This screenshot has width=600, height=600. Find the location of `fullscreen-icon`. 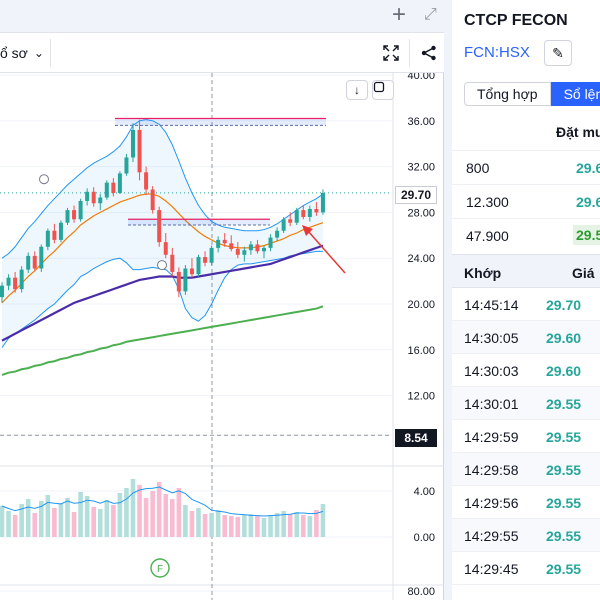

fullscreen-icon is located at coordinates (391, 53).